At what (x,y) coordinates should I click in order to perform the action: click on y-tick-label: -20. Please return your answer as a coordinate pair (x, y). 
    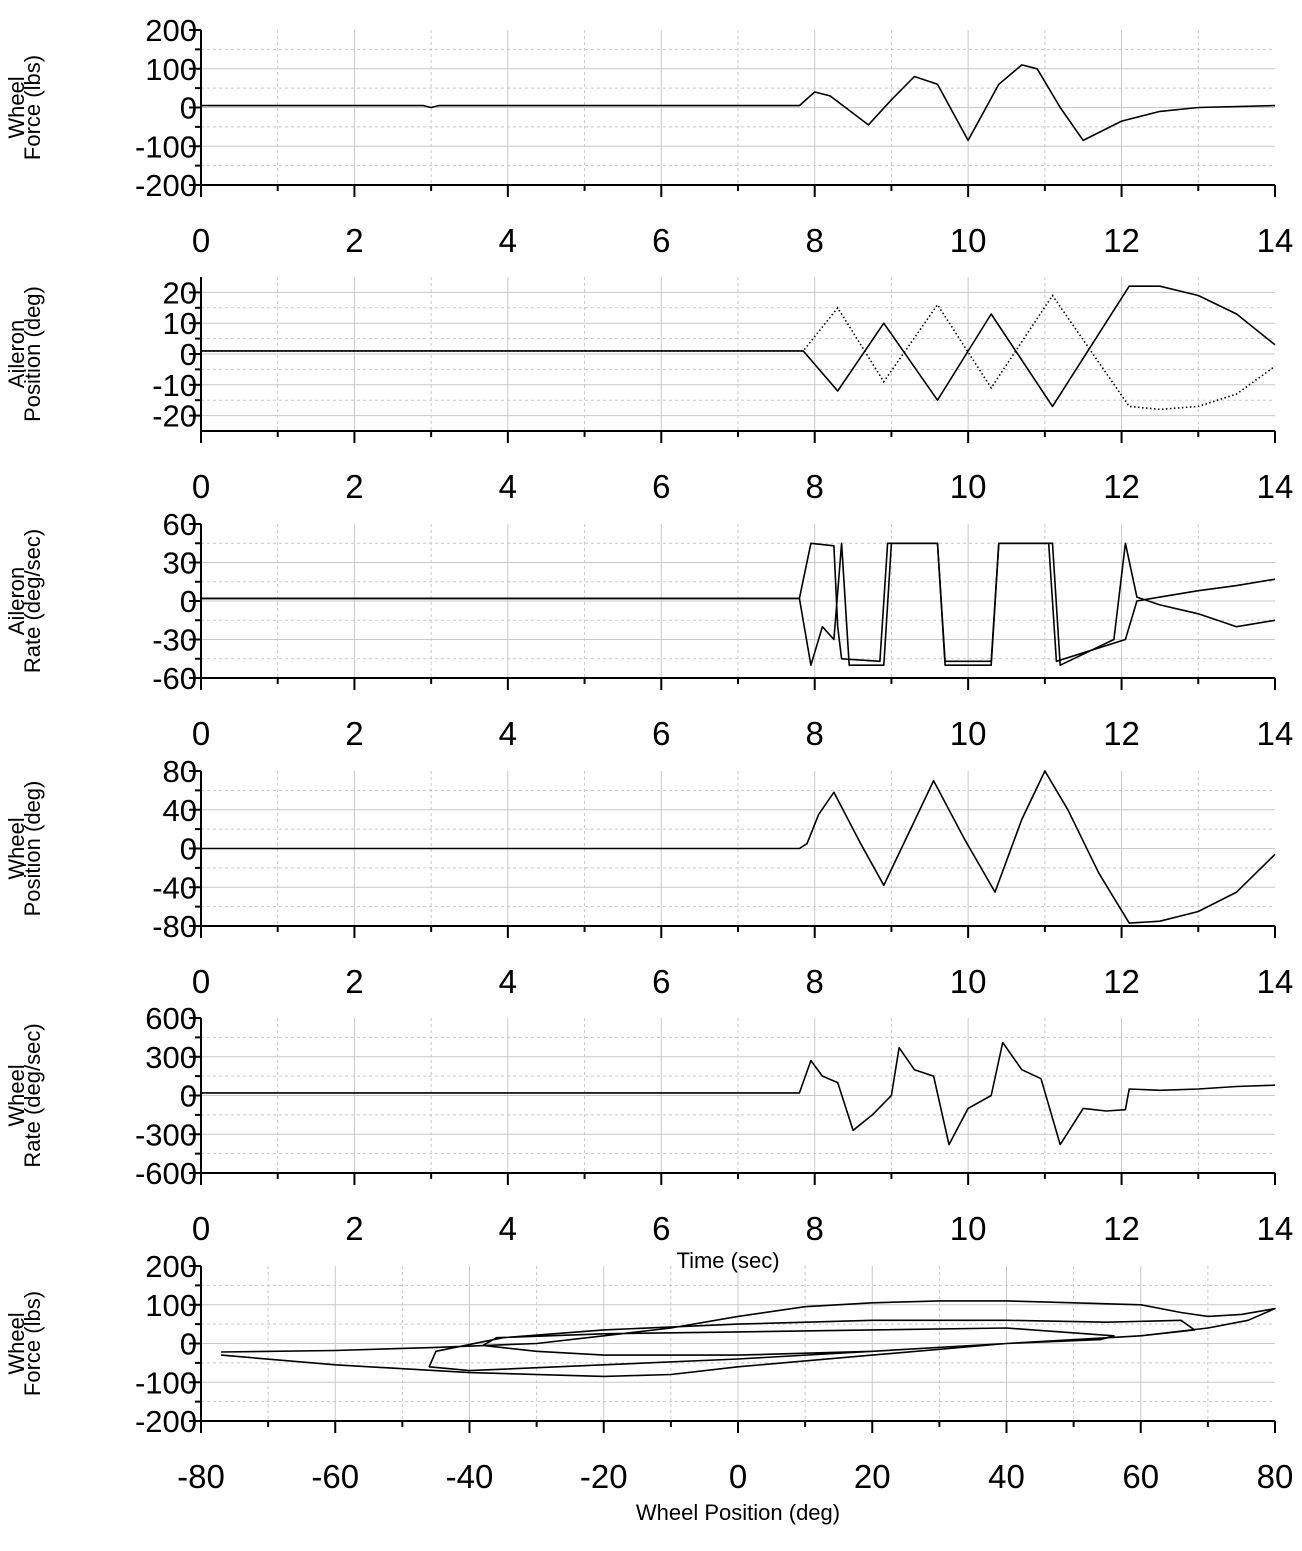
    Looking at the image, I should click on (174, 416).